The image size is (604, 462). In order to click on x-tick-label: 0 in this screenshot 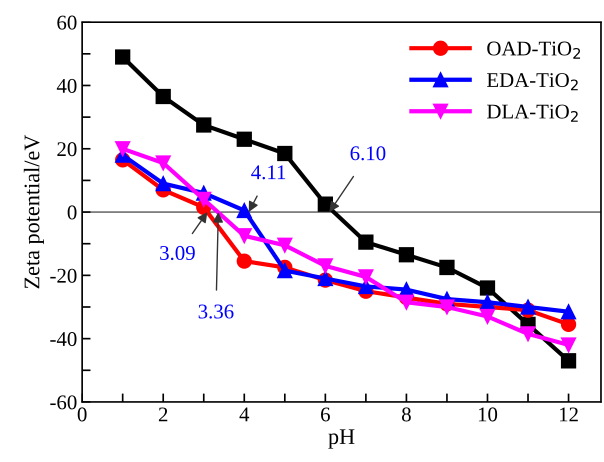, I will do `click(82, 414)`.